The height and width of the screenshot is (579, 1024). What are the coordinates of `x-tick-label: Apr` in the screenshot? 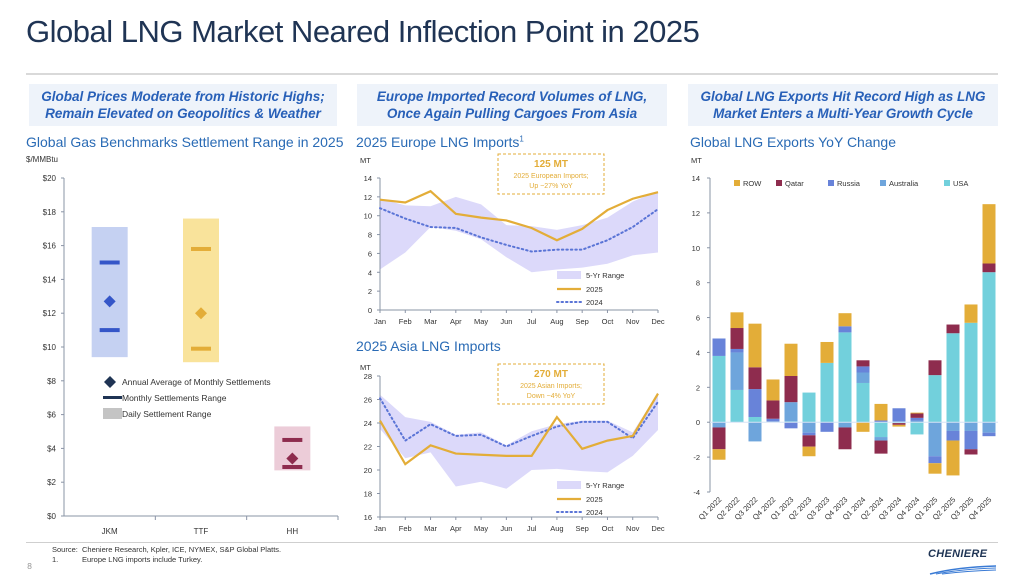 It's located at (456, 321).